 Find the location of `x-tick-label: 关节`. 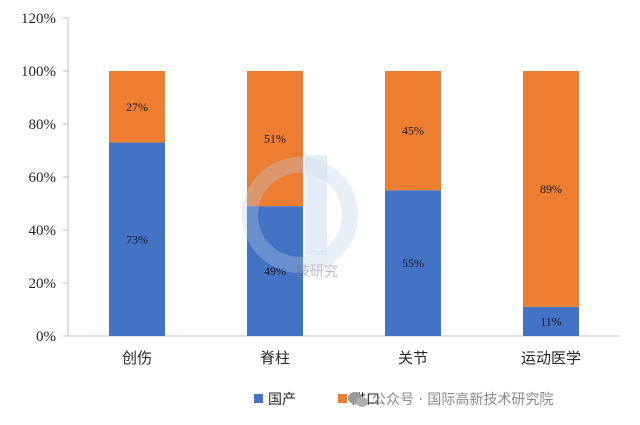

x-tick-label: 关节 is located at coordinates (413, 358).